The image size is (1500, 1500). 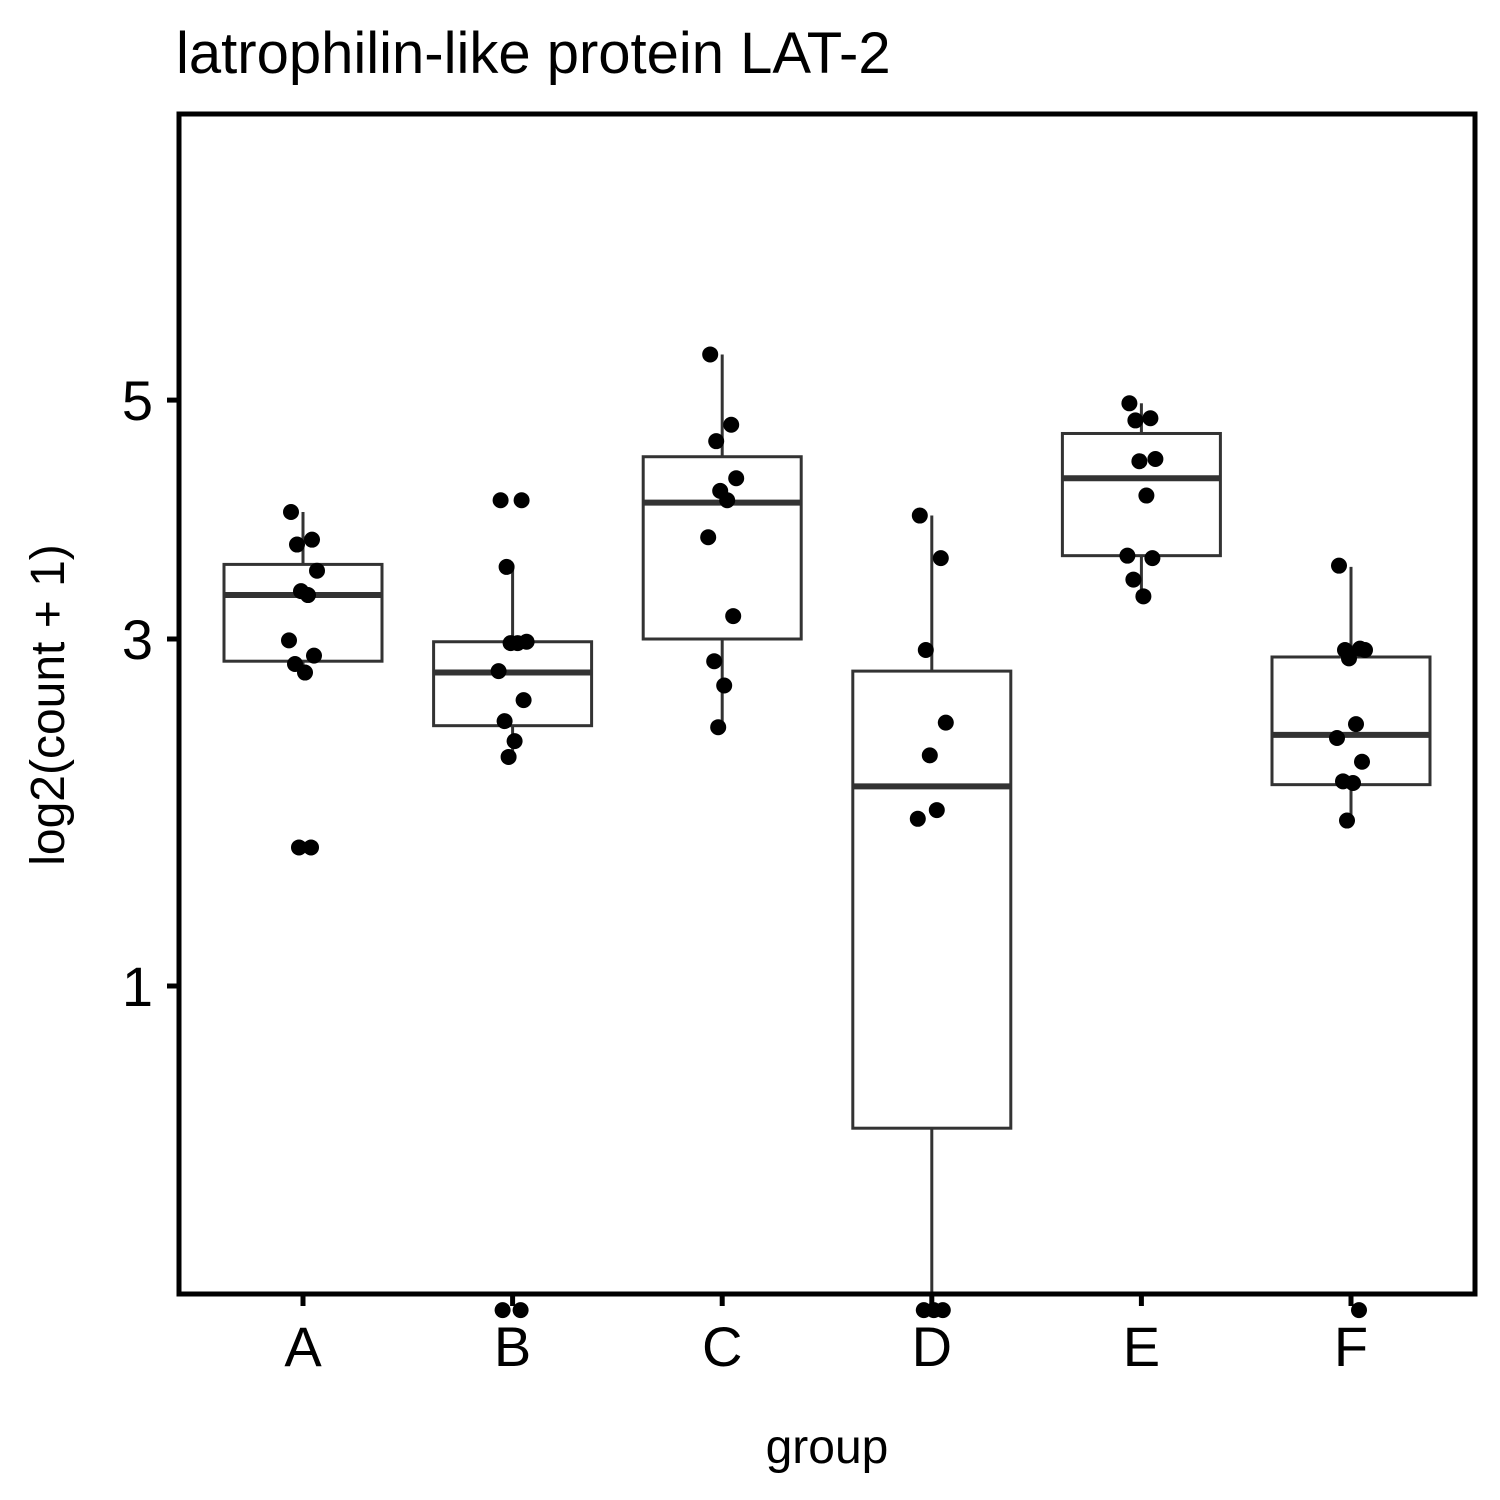 What do you see at coordinates (512, 1346) in the screenshot?
I see `x-tick-label: B` at bounding box center [512, 1346].